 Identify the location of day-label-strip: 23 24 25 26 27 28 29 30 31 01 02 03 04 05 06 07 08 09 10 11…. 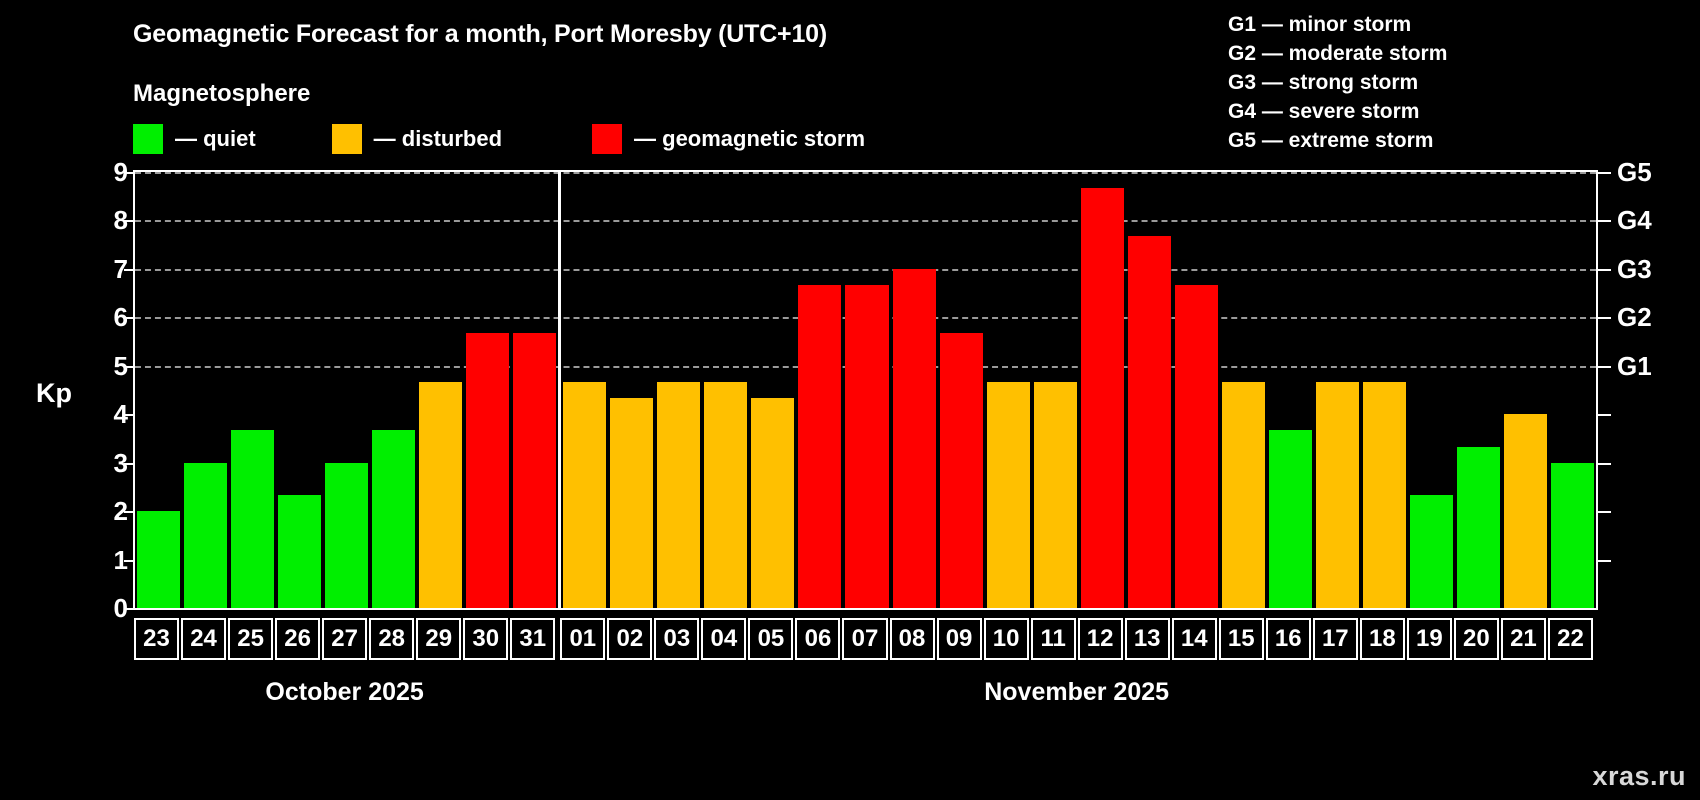
(865, 639).